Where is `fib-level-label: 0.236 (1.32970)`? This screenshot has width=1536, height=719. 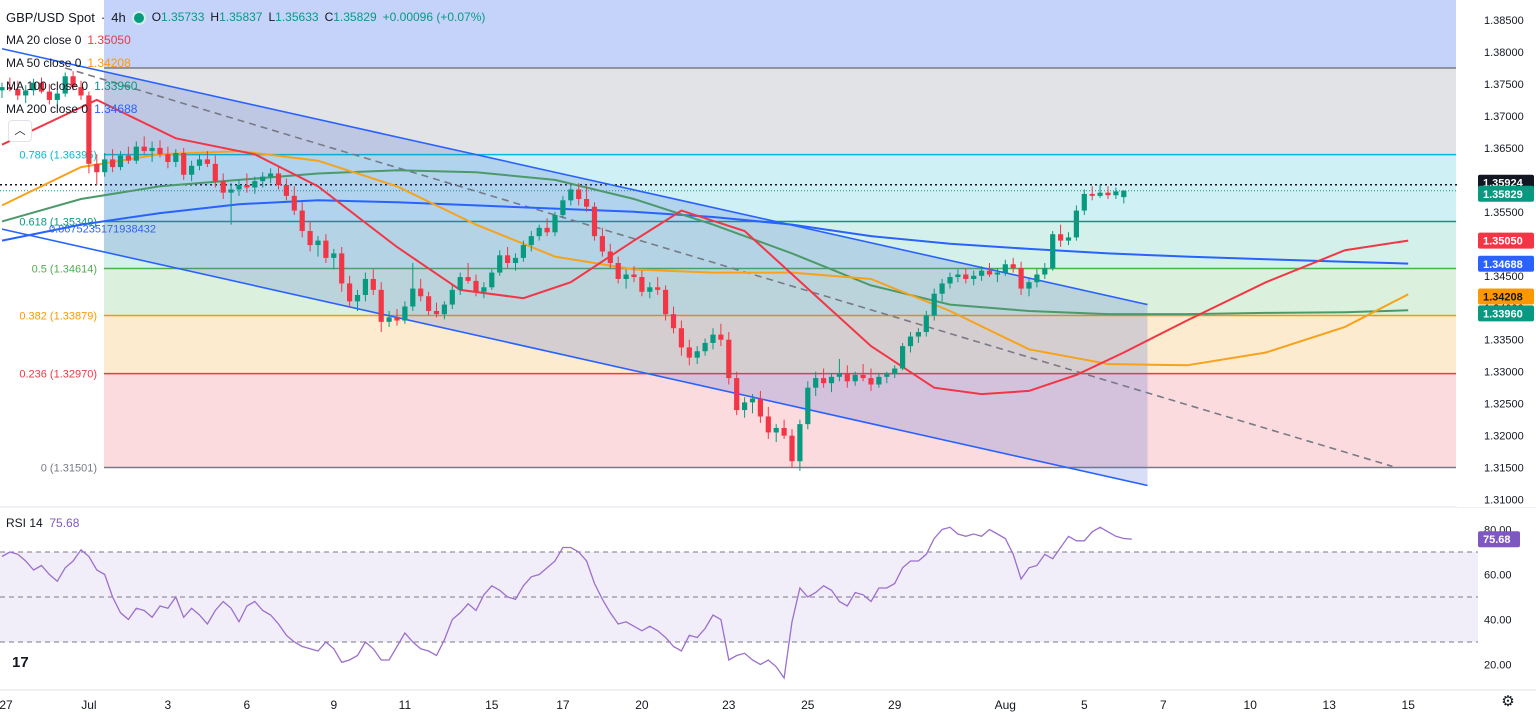 fib-level-label: 0.236 (1.32970) is located at coordinates (58, 375).